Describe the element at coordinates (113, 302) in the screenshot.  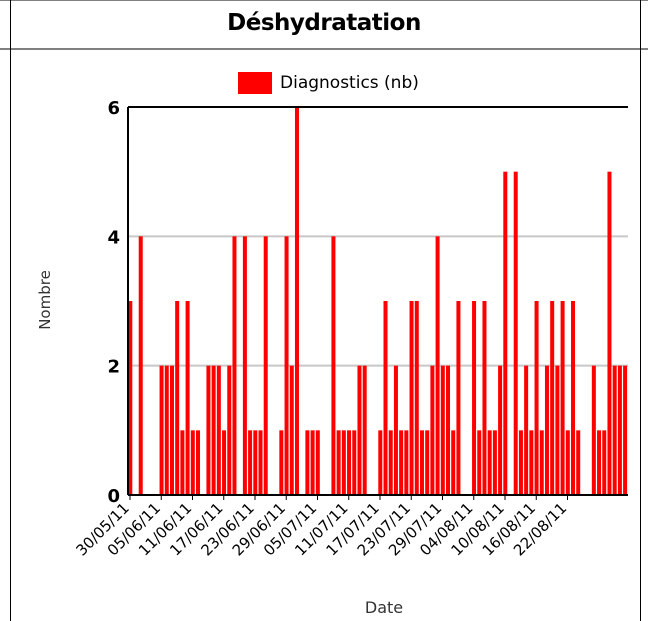
I see `y-tick-labels: 0 2 4 6` at that location.